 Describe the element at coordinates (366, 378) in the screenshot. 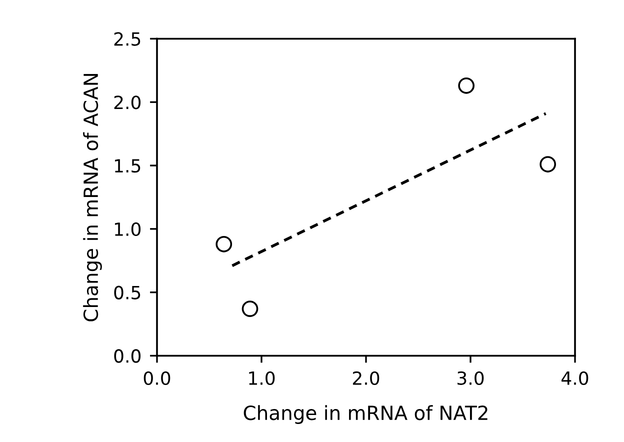

I see `x-tick-label: 2.0` at that location.